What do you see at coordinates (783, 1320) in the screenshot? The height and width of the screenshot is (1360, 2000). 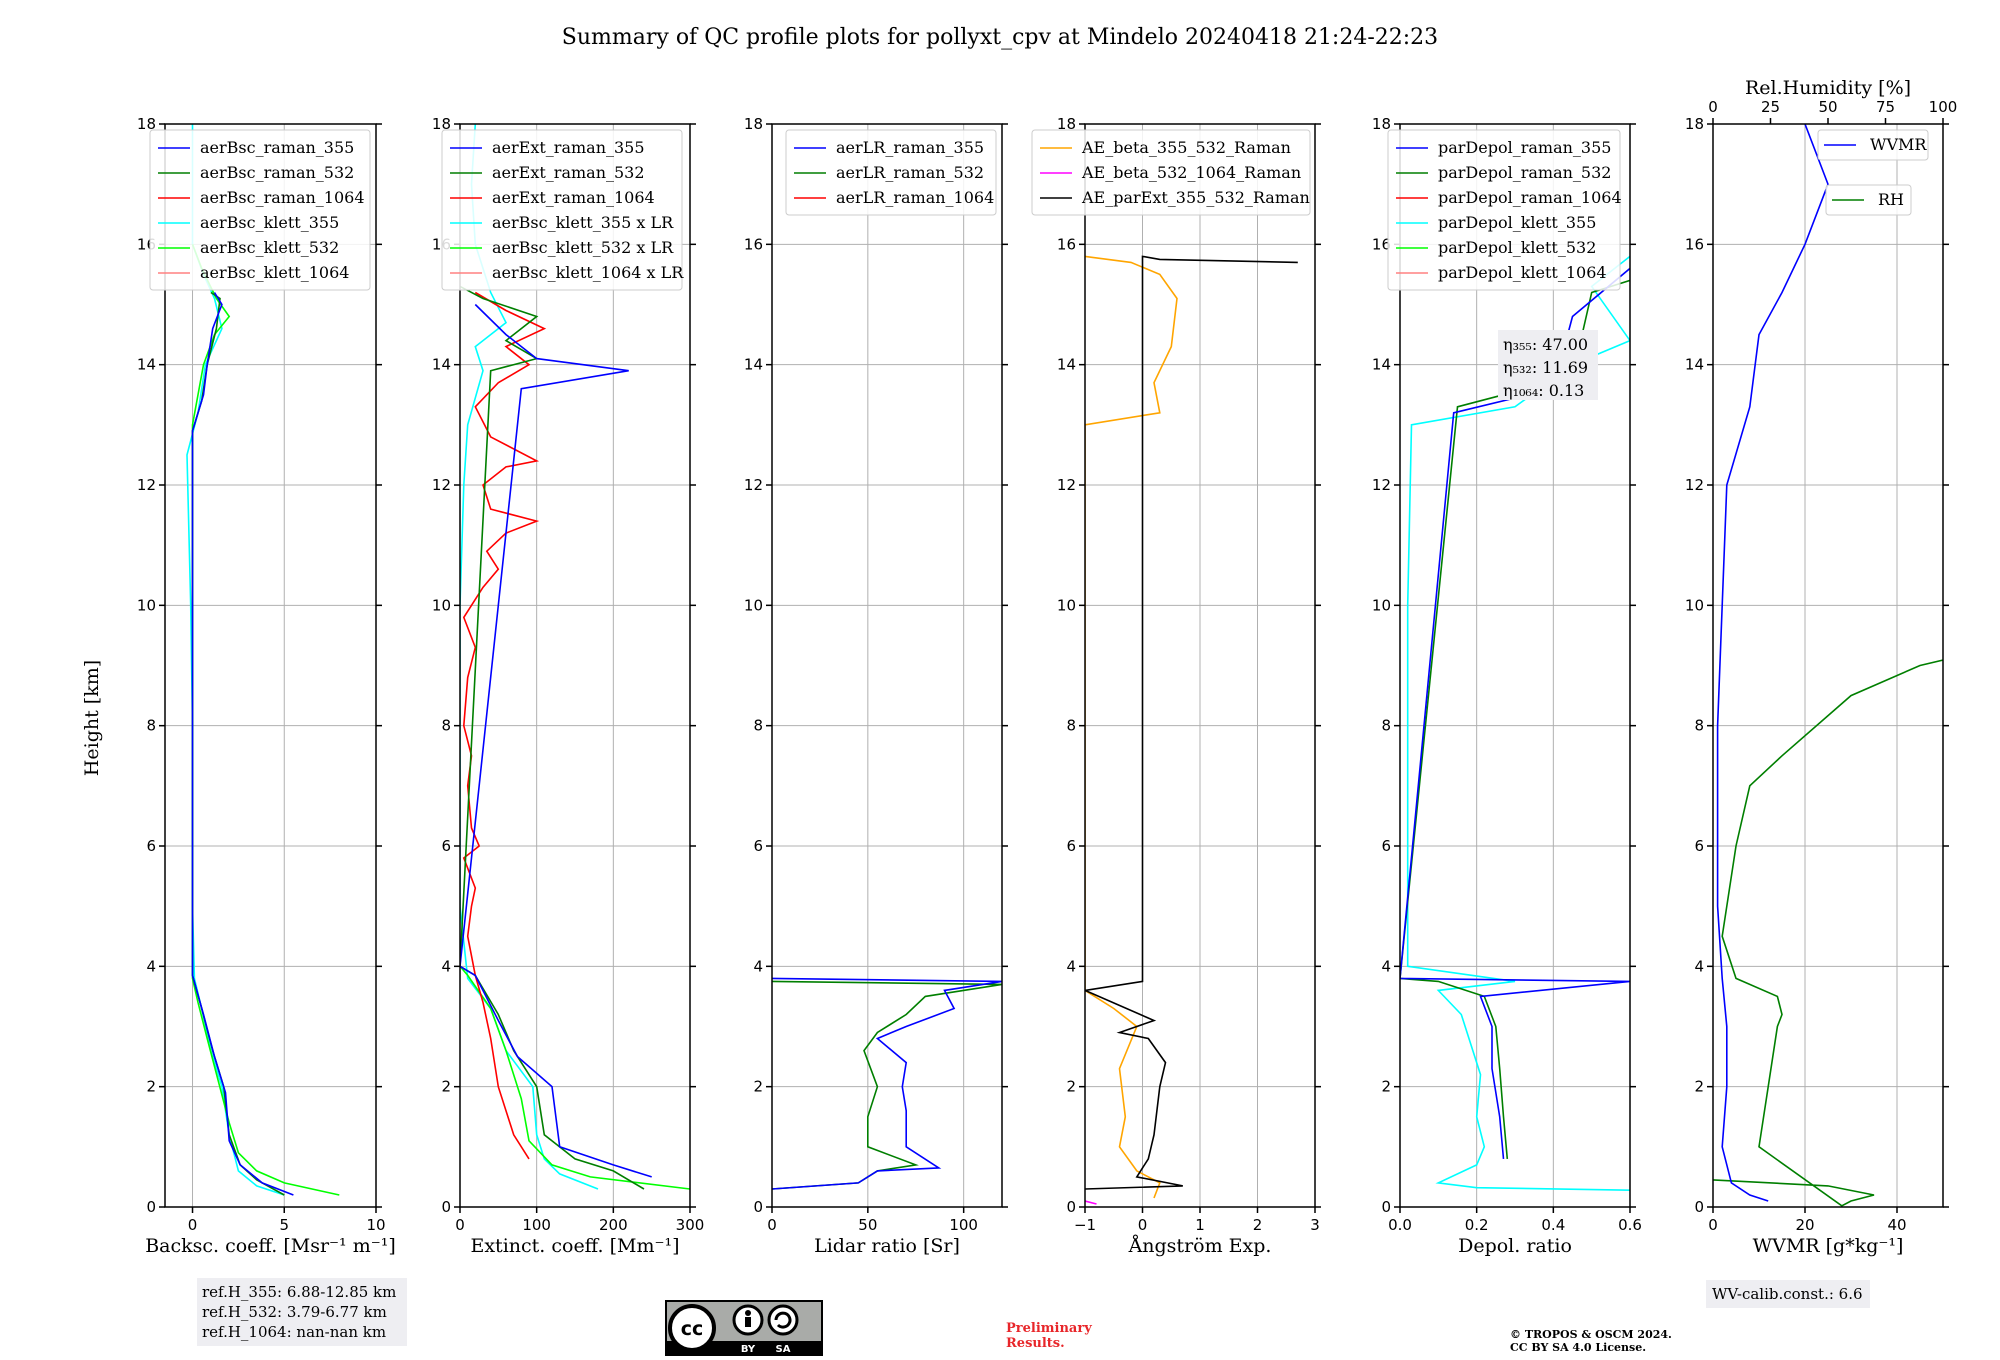 I see `sa-icon` at bounding box center [783, 1320].